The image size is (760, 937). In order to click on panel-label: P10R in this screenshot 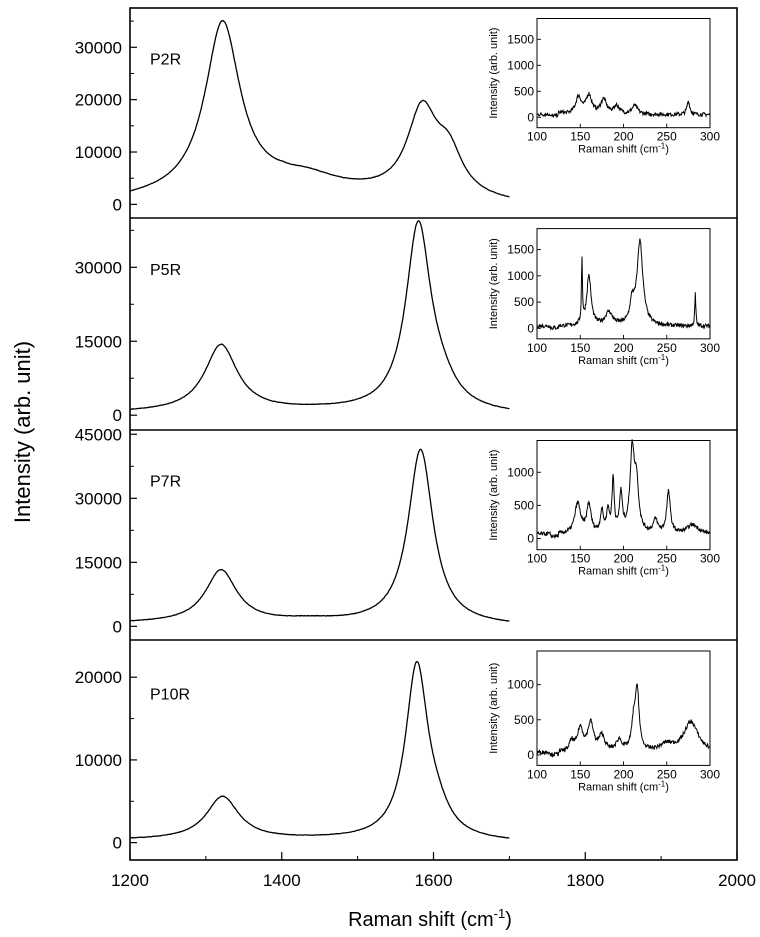, I will do `click(170, 694)`.